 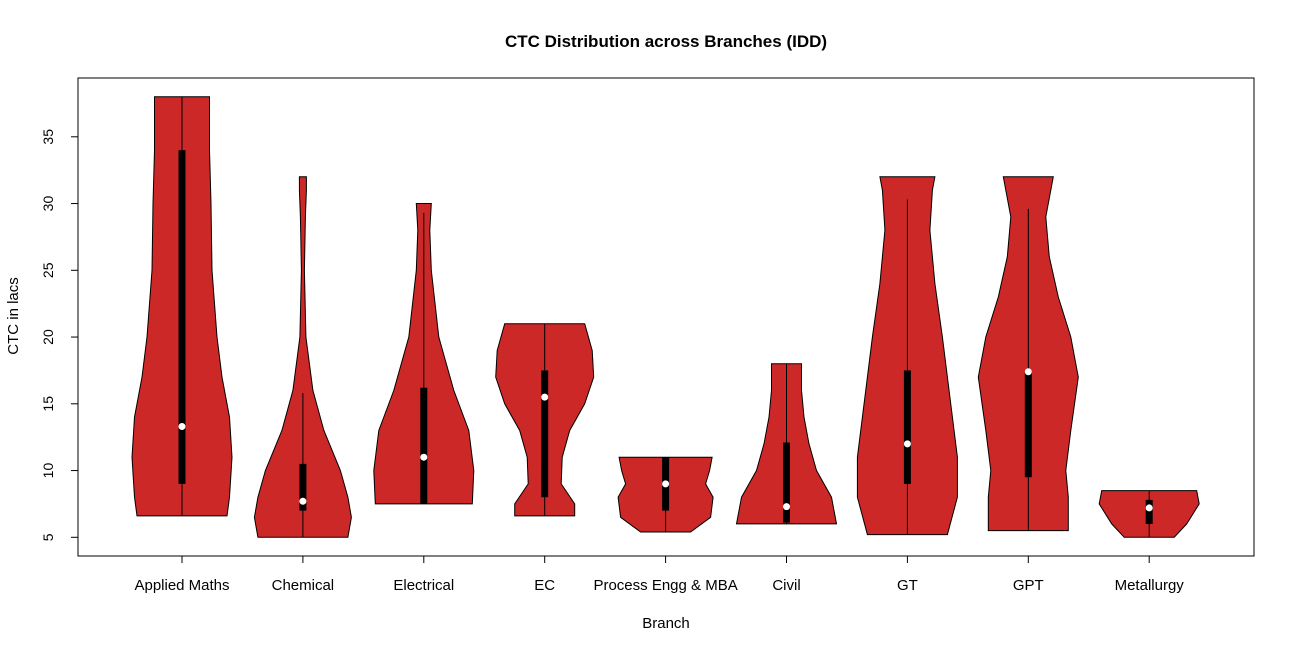 What do you see at coordinates (665, 494) in the screenshot?
I see `violin-process-engg-mba` at bounding box center [665, 494].